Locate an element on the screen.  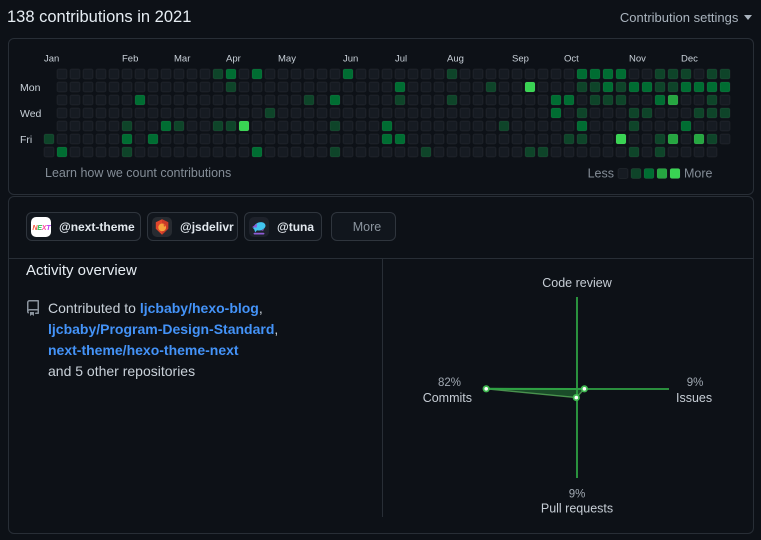
svg-text: Wed is located at coordinates (31, 114).